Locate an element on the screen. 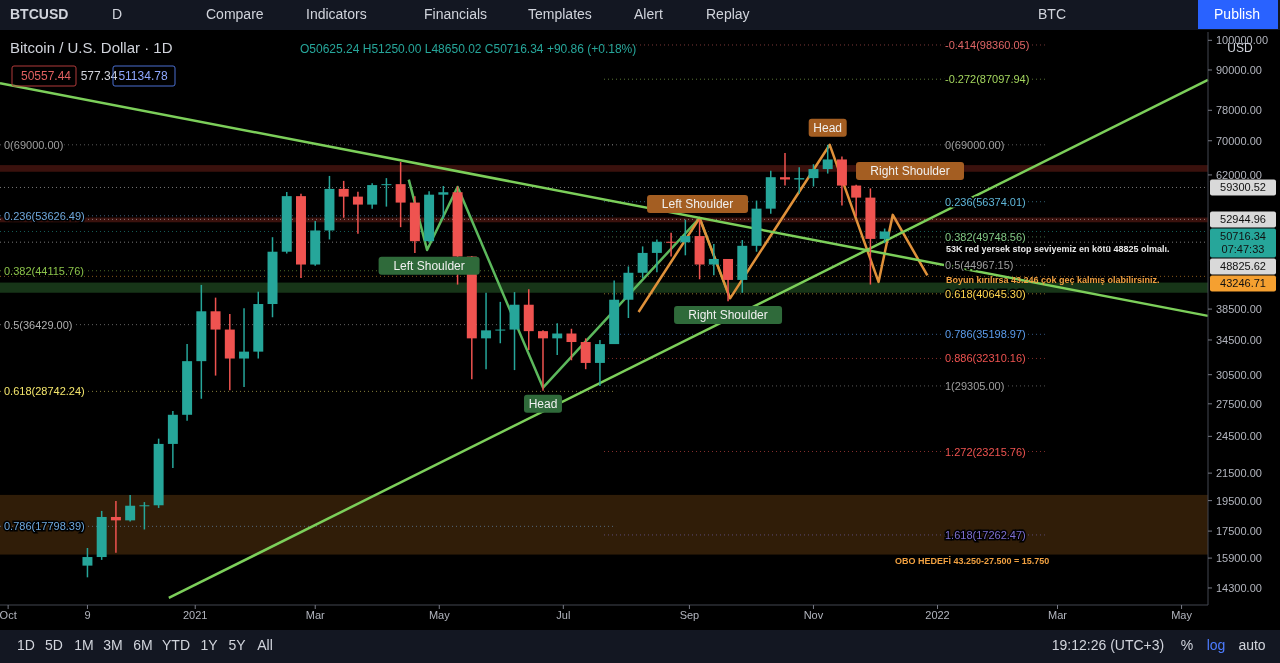 The height and width of the screenshot is (663, 1280). y-tick-label: 19500.00 is located at coordinates (1239, 500).